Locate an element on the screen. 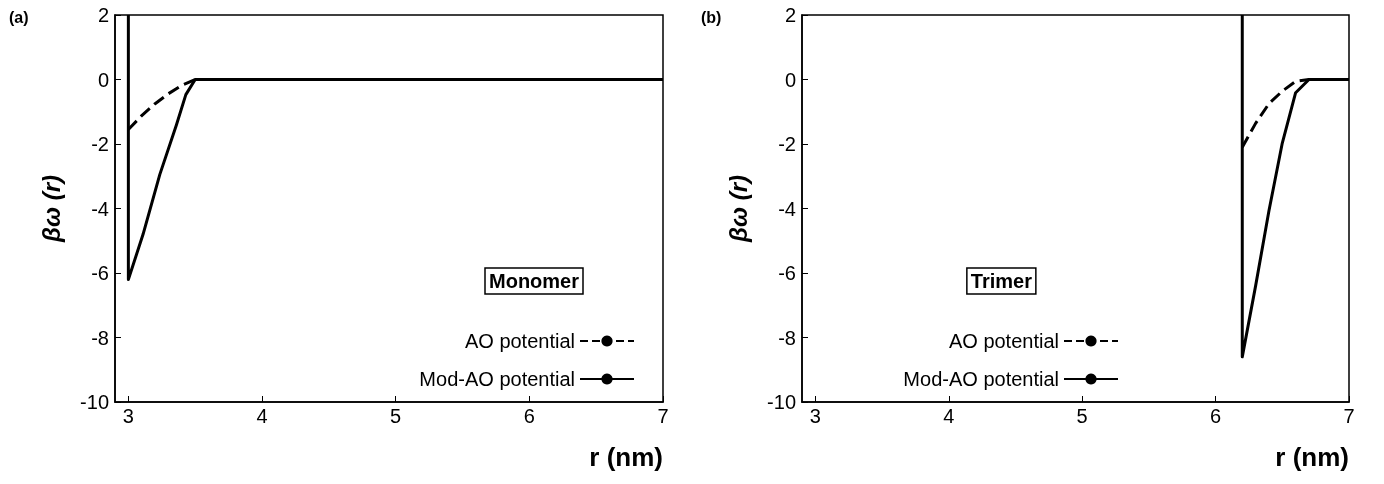 This screenshot has height=484, width=1384. annotation: Trimer is located at coordinates (1001, 281).